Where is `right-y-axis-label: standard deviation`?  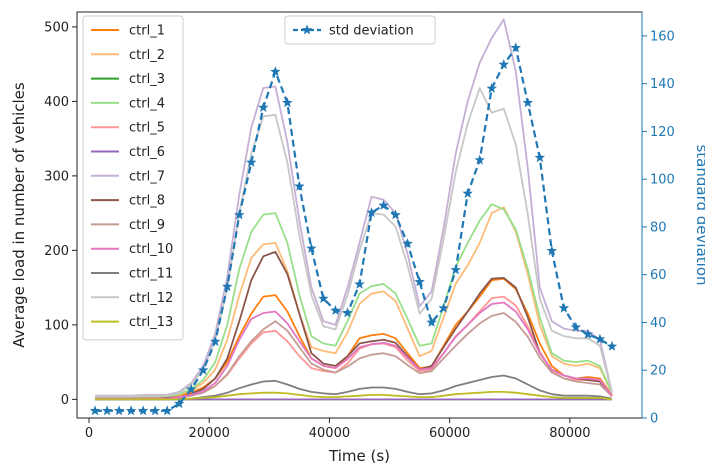 right-y-axis-label: standard deviation is located at coordinates (699, 214).